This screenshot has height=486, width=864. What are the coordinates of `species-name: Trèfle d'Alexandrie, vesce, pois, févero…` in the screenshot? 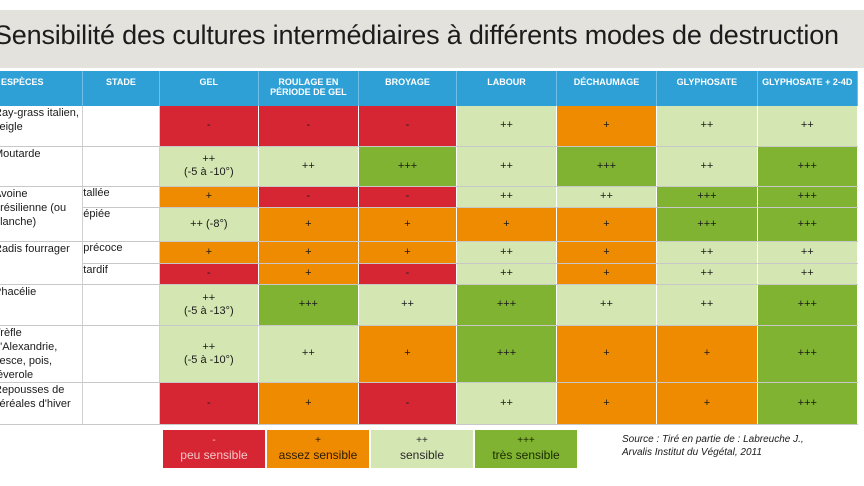 It's located at (42, 354).